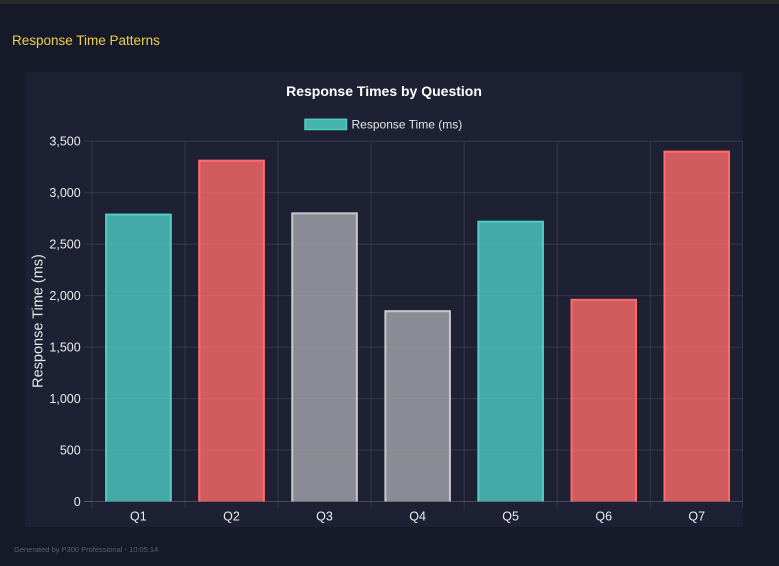 Image resolution: width=779 pixels, height=566 pixels. What do you see at coordinates (70, 450) in the screenshot?
I see `svg-text: 500` at bounding box center [70, 450].